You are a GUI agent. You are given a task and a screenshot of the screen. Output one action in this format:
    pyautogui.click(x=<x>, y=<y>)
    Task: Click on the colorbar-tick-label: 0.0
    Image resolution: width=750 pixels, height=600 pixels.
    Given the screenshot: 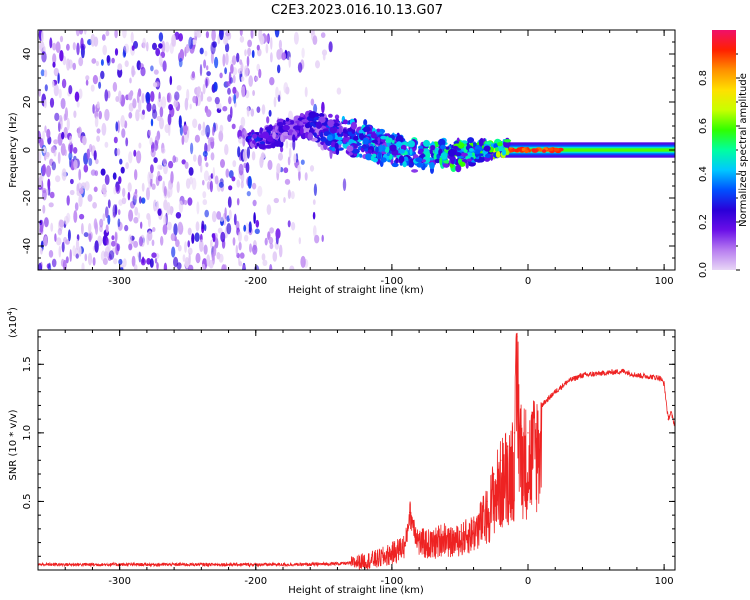 What is the action you would take?
    pyautogui.click(x=703, y=270)
    